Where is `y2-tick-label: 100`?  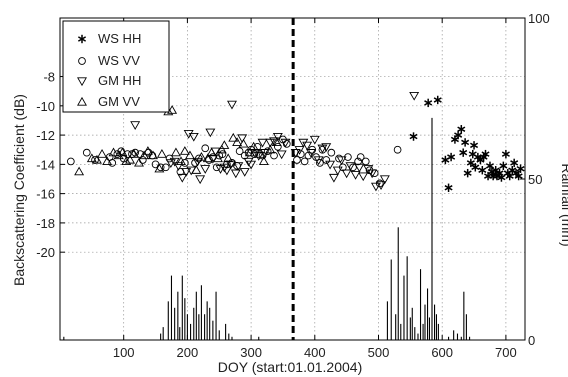
y2-tick-label: 100 is located at coordinates (539, 18).